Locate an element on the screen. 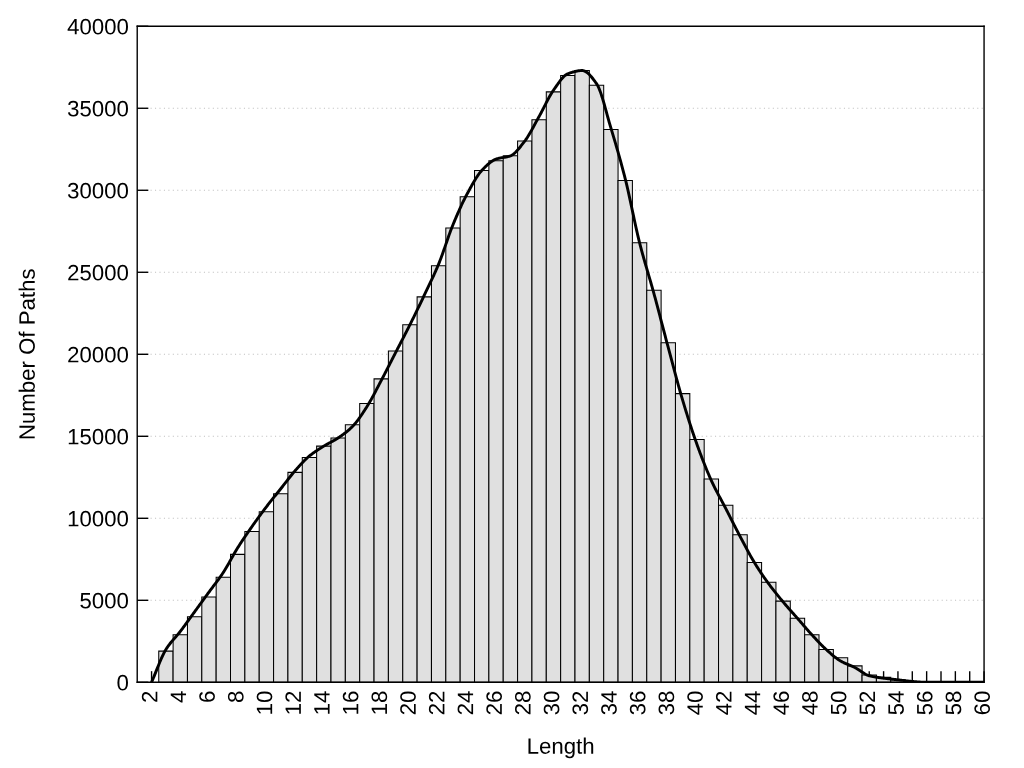 The width and height of the screenshot is (1024, 768). y-axis-title: Number Of Paths is located at coordinates (26, 354).